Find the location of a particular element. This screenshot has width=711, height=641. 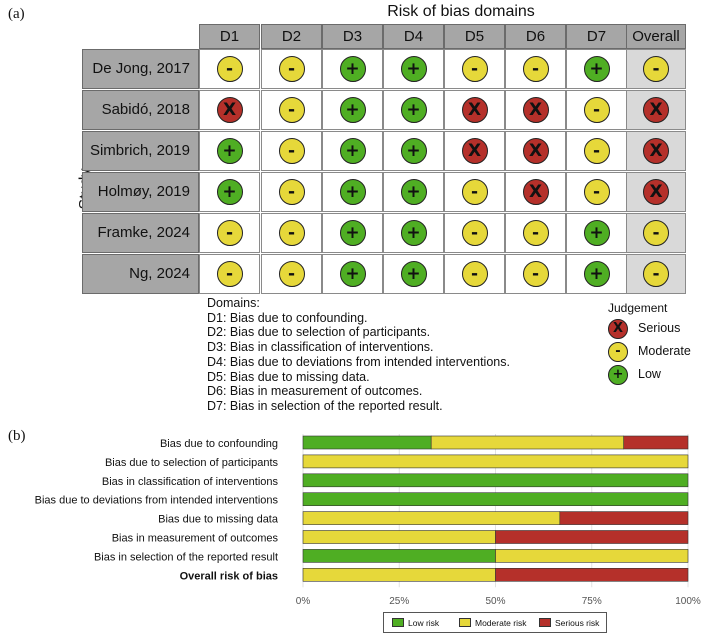

category-label: Bias in classification of interventions is located at coordinates (190, 482).